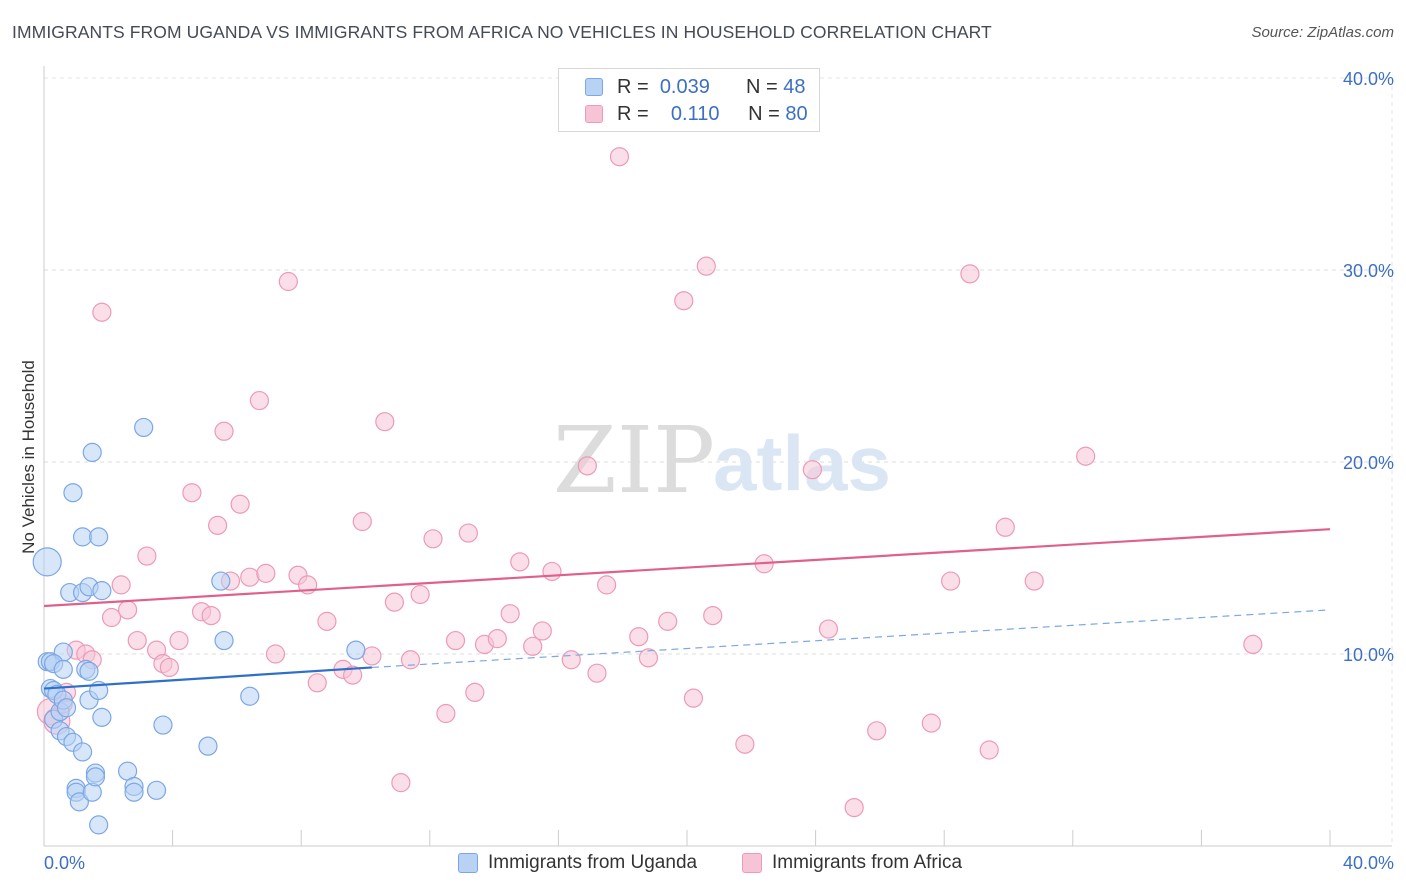 This screenshot has width=1406, height=892. Describe the element at coordinates (796, 113) in the screenshot. I see `legend-n-value-africa: 80` at that location.